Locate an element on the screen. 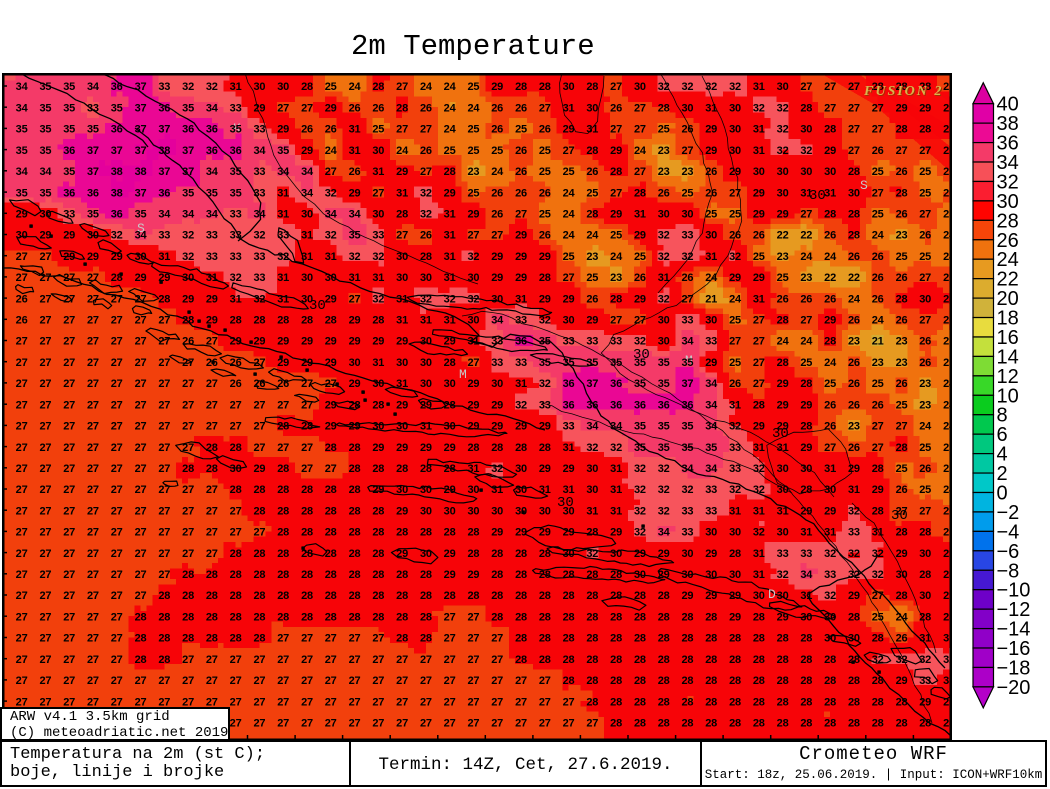 This screenshot has height=789, width=1050. svg-text: −14 is located at coordinates (1014, 630).